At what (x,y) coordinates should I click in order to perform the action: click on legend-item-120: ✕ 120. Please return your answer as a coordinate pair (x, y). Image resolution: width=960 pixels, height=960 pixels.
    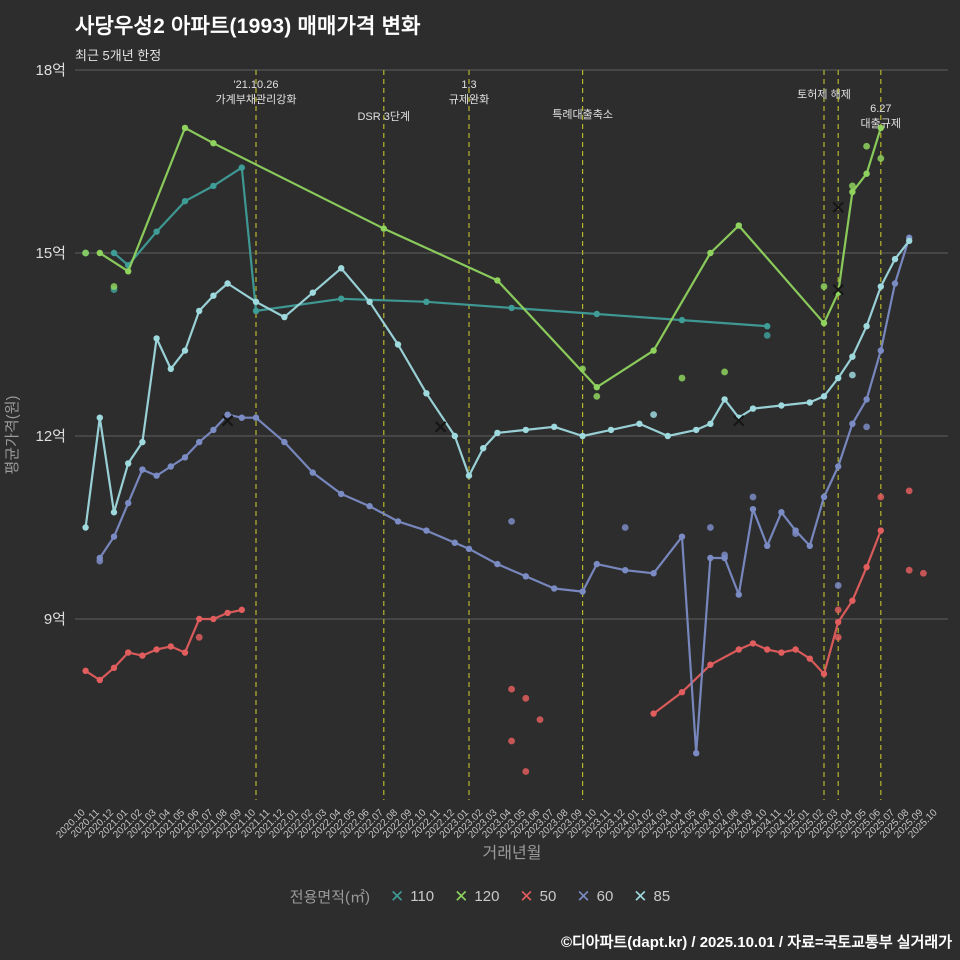
    Looking at the image, I should click on (476, 896).